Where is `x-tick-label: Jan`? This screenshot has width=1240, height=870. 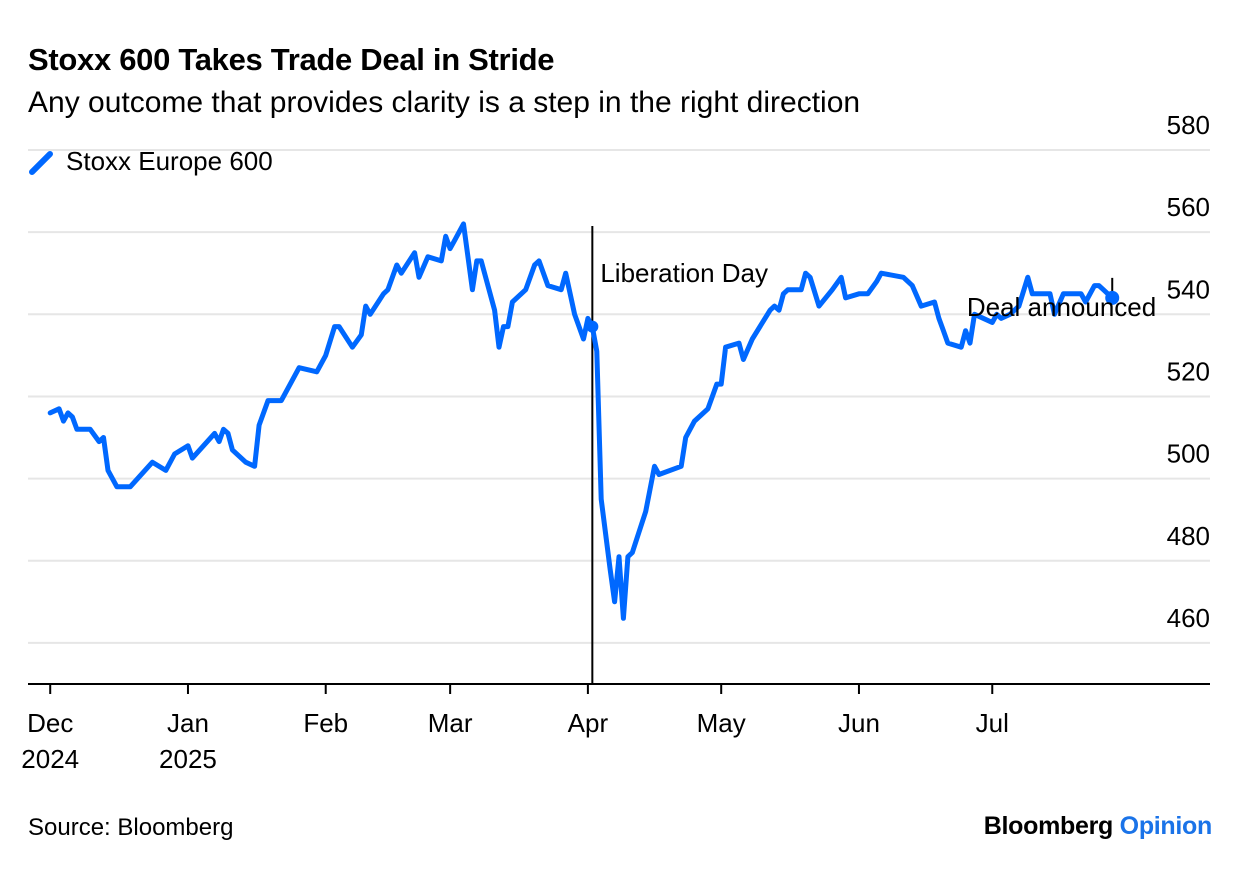
x-tick-label: Jan is located at coordinates (188, 723).